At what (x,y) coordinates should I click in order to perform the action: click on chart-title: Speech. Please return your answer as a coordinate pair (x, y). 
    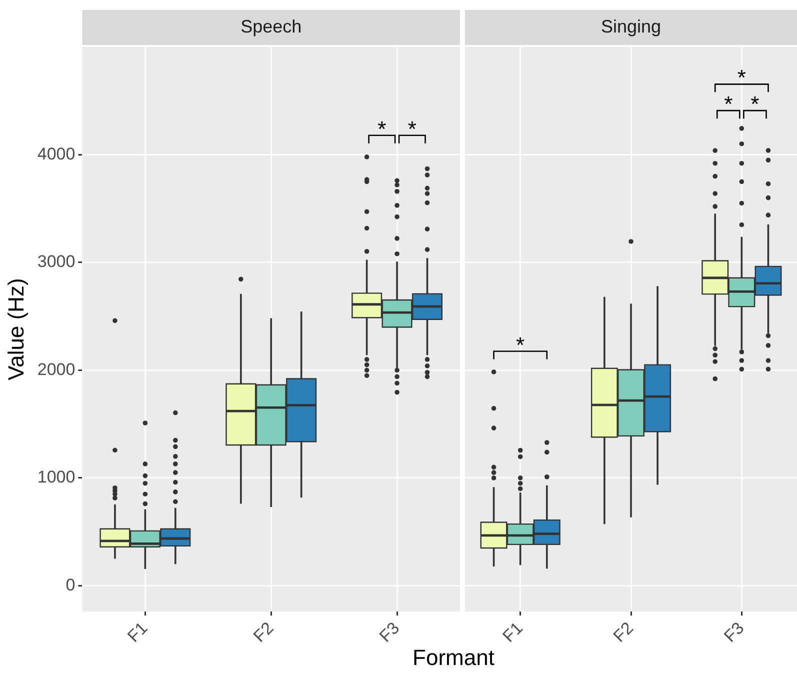
    Looking at the image, I should click on (271, 26).